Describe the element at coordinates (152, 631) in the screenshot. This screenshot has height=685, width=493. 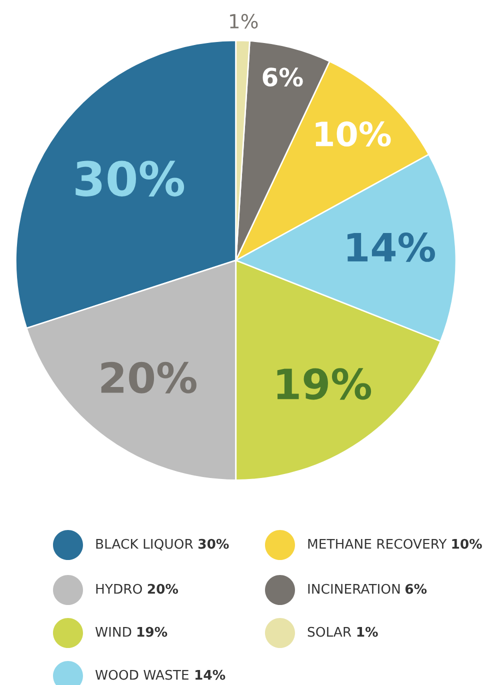
I see `text: 19%` at that location.